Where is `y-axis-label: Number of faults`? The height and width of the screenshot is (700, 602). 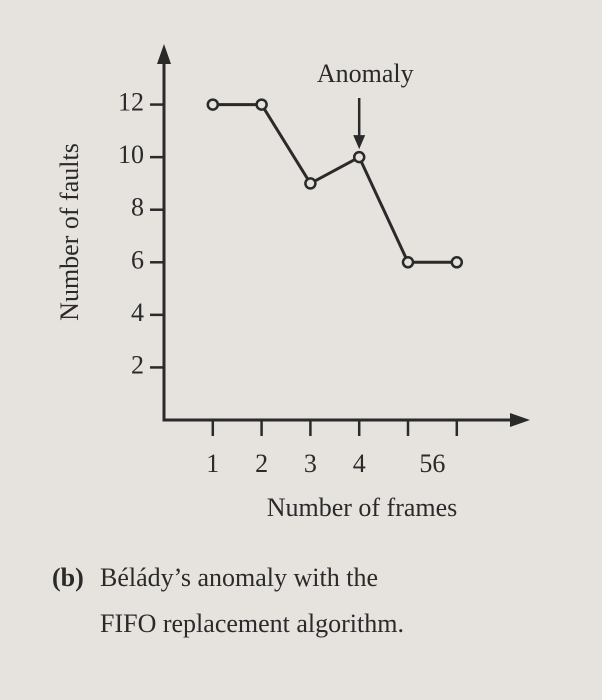 y-axis-label: Number of faults is located at coordinates (69, 232).